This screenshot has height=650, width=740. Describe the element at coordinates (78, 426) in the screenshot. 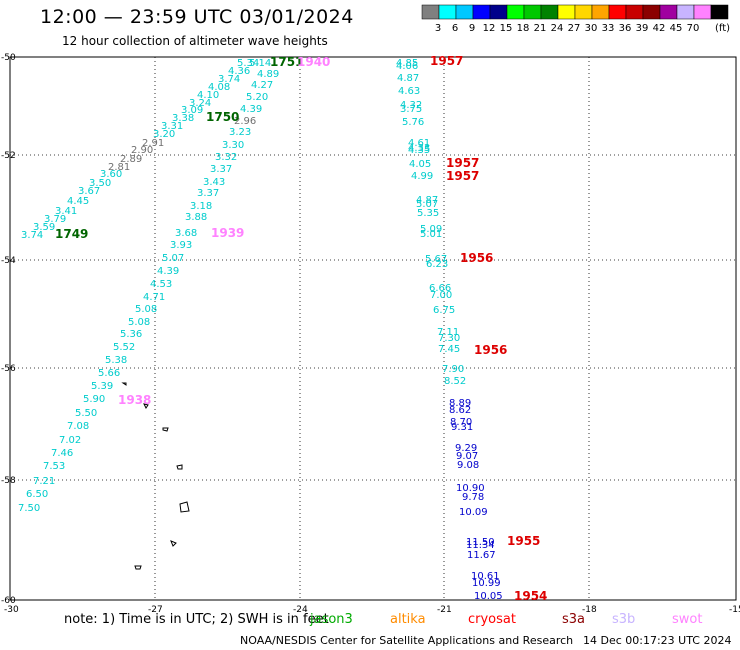

I see `wave-height-label: 7.08` at that location.